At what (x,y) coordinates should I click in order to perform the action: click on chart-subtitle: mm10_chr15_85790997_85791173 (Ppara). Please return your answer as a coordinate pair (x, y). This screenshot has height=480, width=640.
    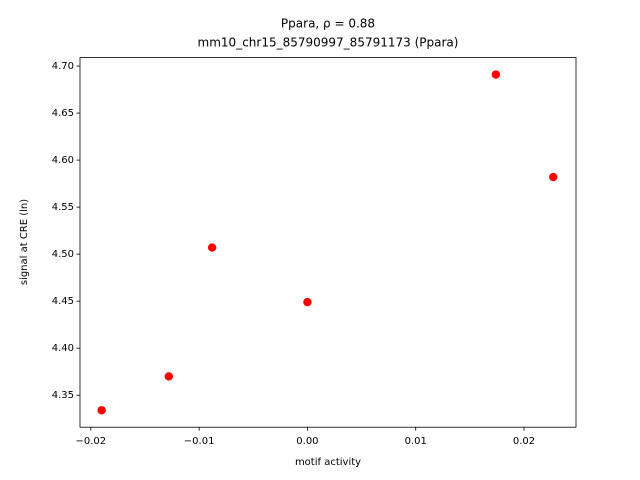
    Looking at the image, I should click on (328, 43).